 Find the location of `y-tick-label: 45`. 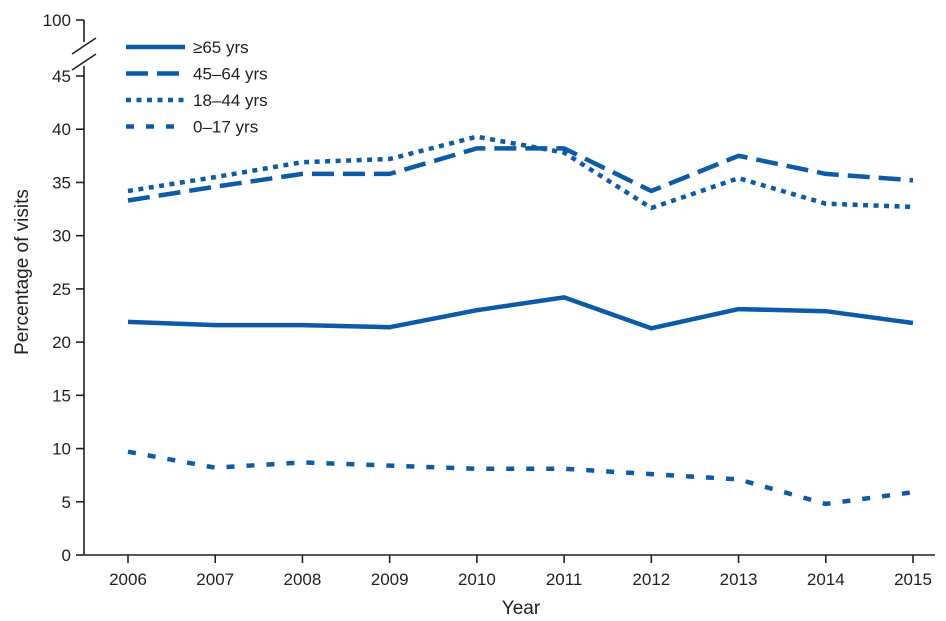

y-tick-label: 45 is located at coordinates (61, 76).